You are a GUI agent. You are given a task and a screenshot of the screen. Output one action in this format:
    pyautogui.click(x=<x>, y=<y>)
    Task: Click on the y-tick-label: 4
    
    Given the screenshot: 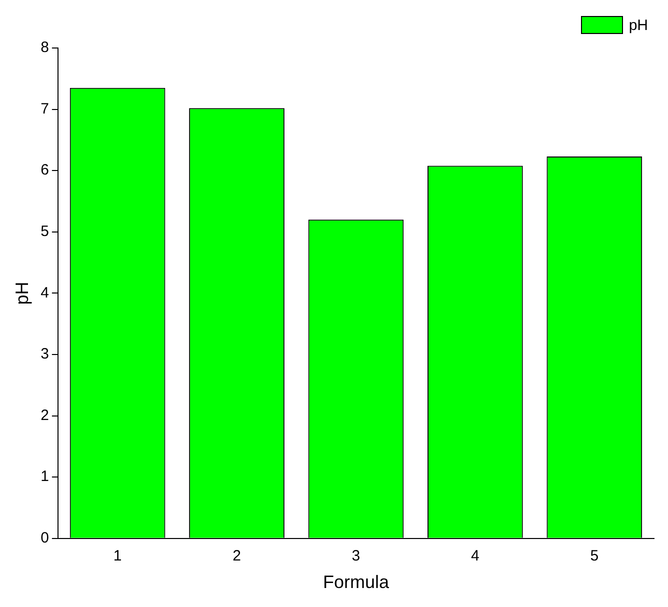 What is the action you would take?
    pyautogui.click(x=44, y=293)
    